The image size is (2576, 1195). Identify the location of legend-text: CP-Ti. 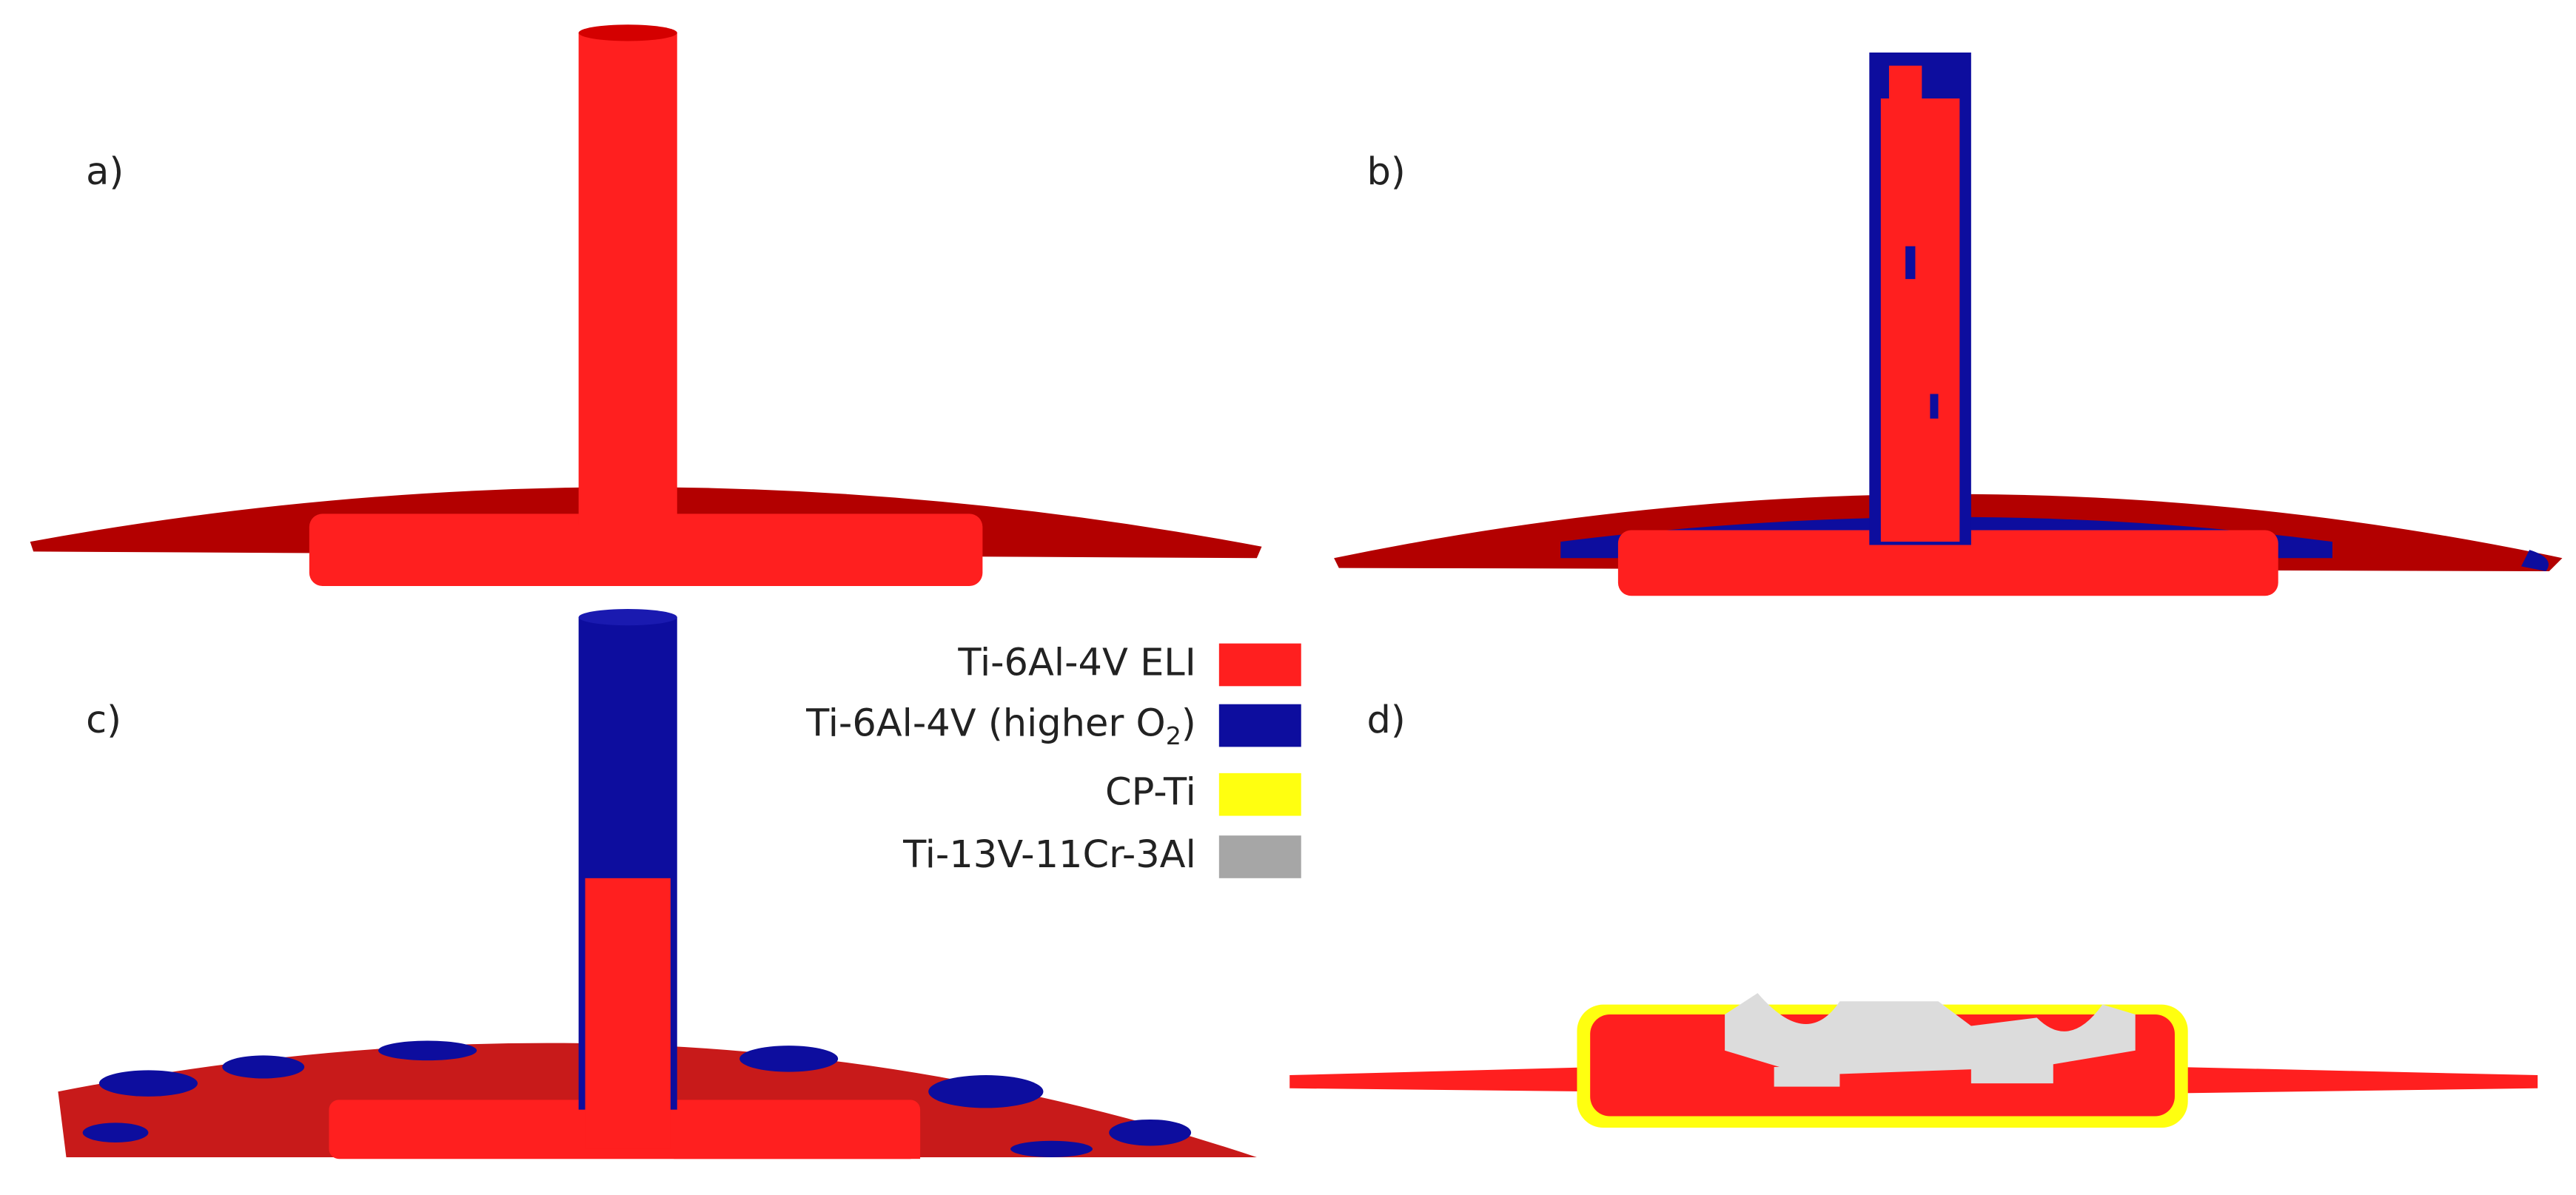
(1150, 793).